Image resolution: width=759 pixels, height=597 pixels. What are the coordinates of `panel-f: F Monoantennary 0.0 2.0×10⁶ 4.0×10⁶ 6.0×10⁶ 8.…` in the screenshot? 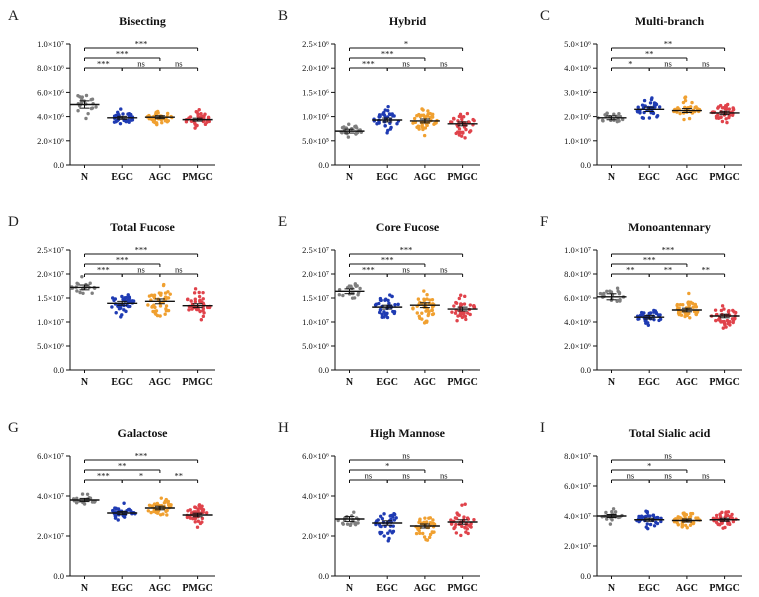 It's located at (641, 301).